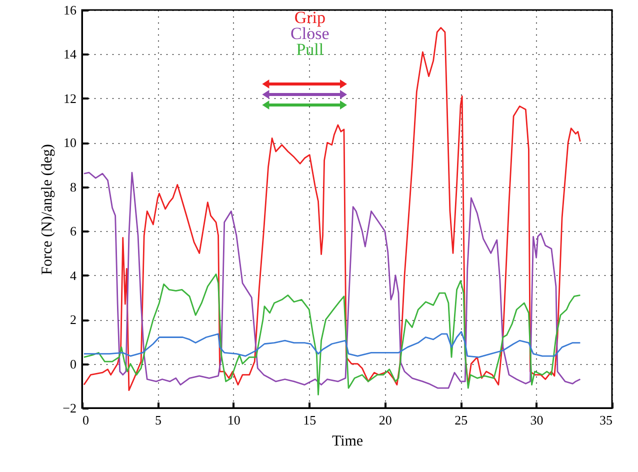  I want to click on y-tick-label: 4, so click(73, 275).